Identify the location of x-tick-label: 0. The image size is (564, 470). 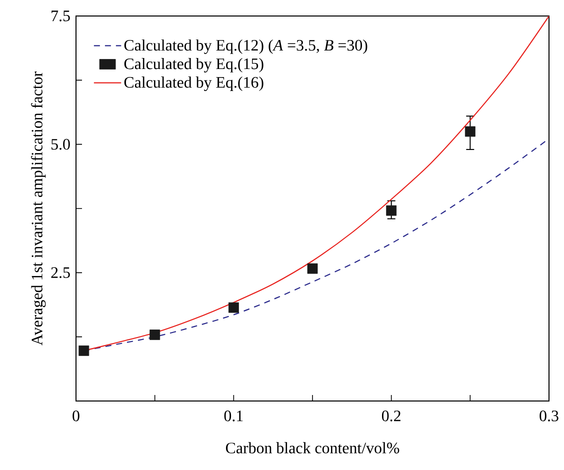
(76, 416).